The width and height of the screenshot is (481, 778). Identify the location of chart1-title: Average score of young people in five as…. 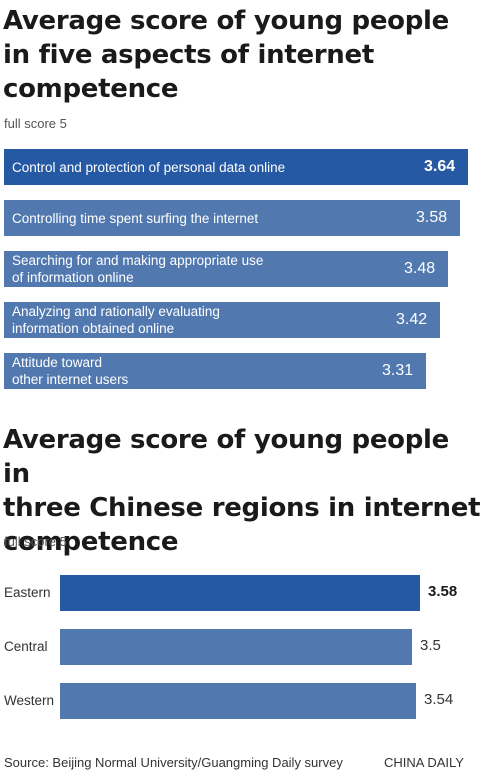
(226, 55).